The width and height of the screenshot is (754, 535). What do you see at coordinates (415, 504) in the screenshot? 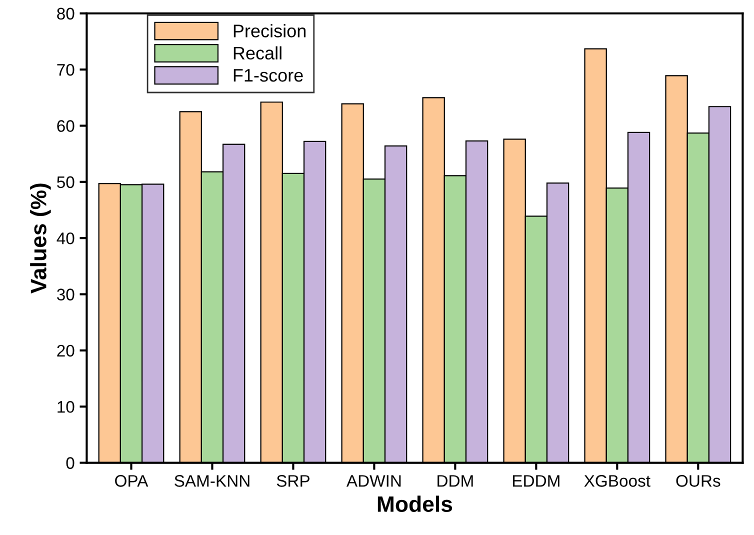
I see `x-axis-title: Models` at bounding box center [415, 504].